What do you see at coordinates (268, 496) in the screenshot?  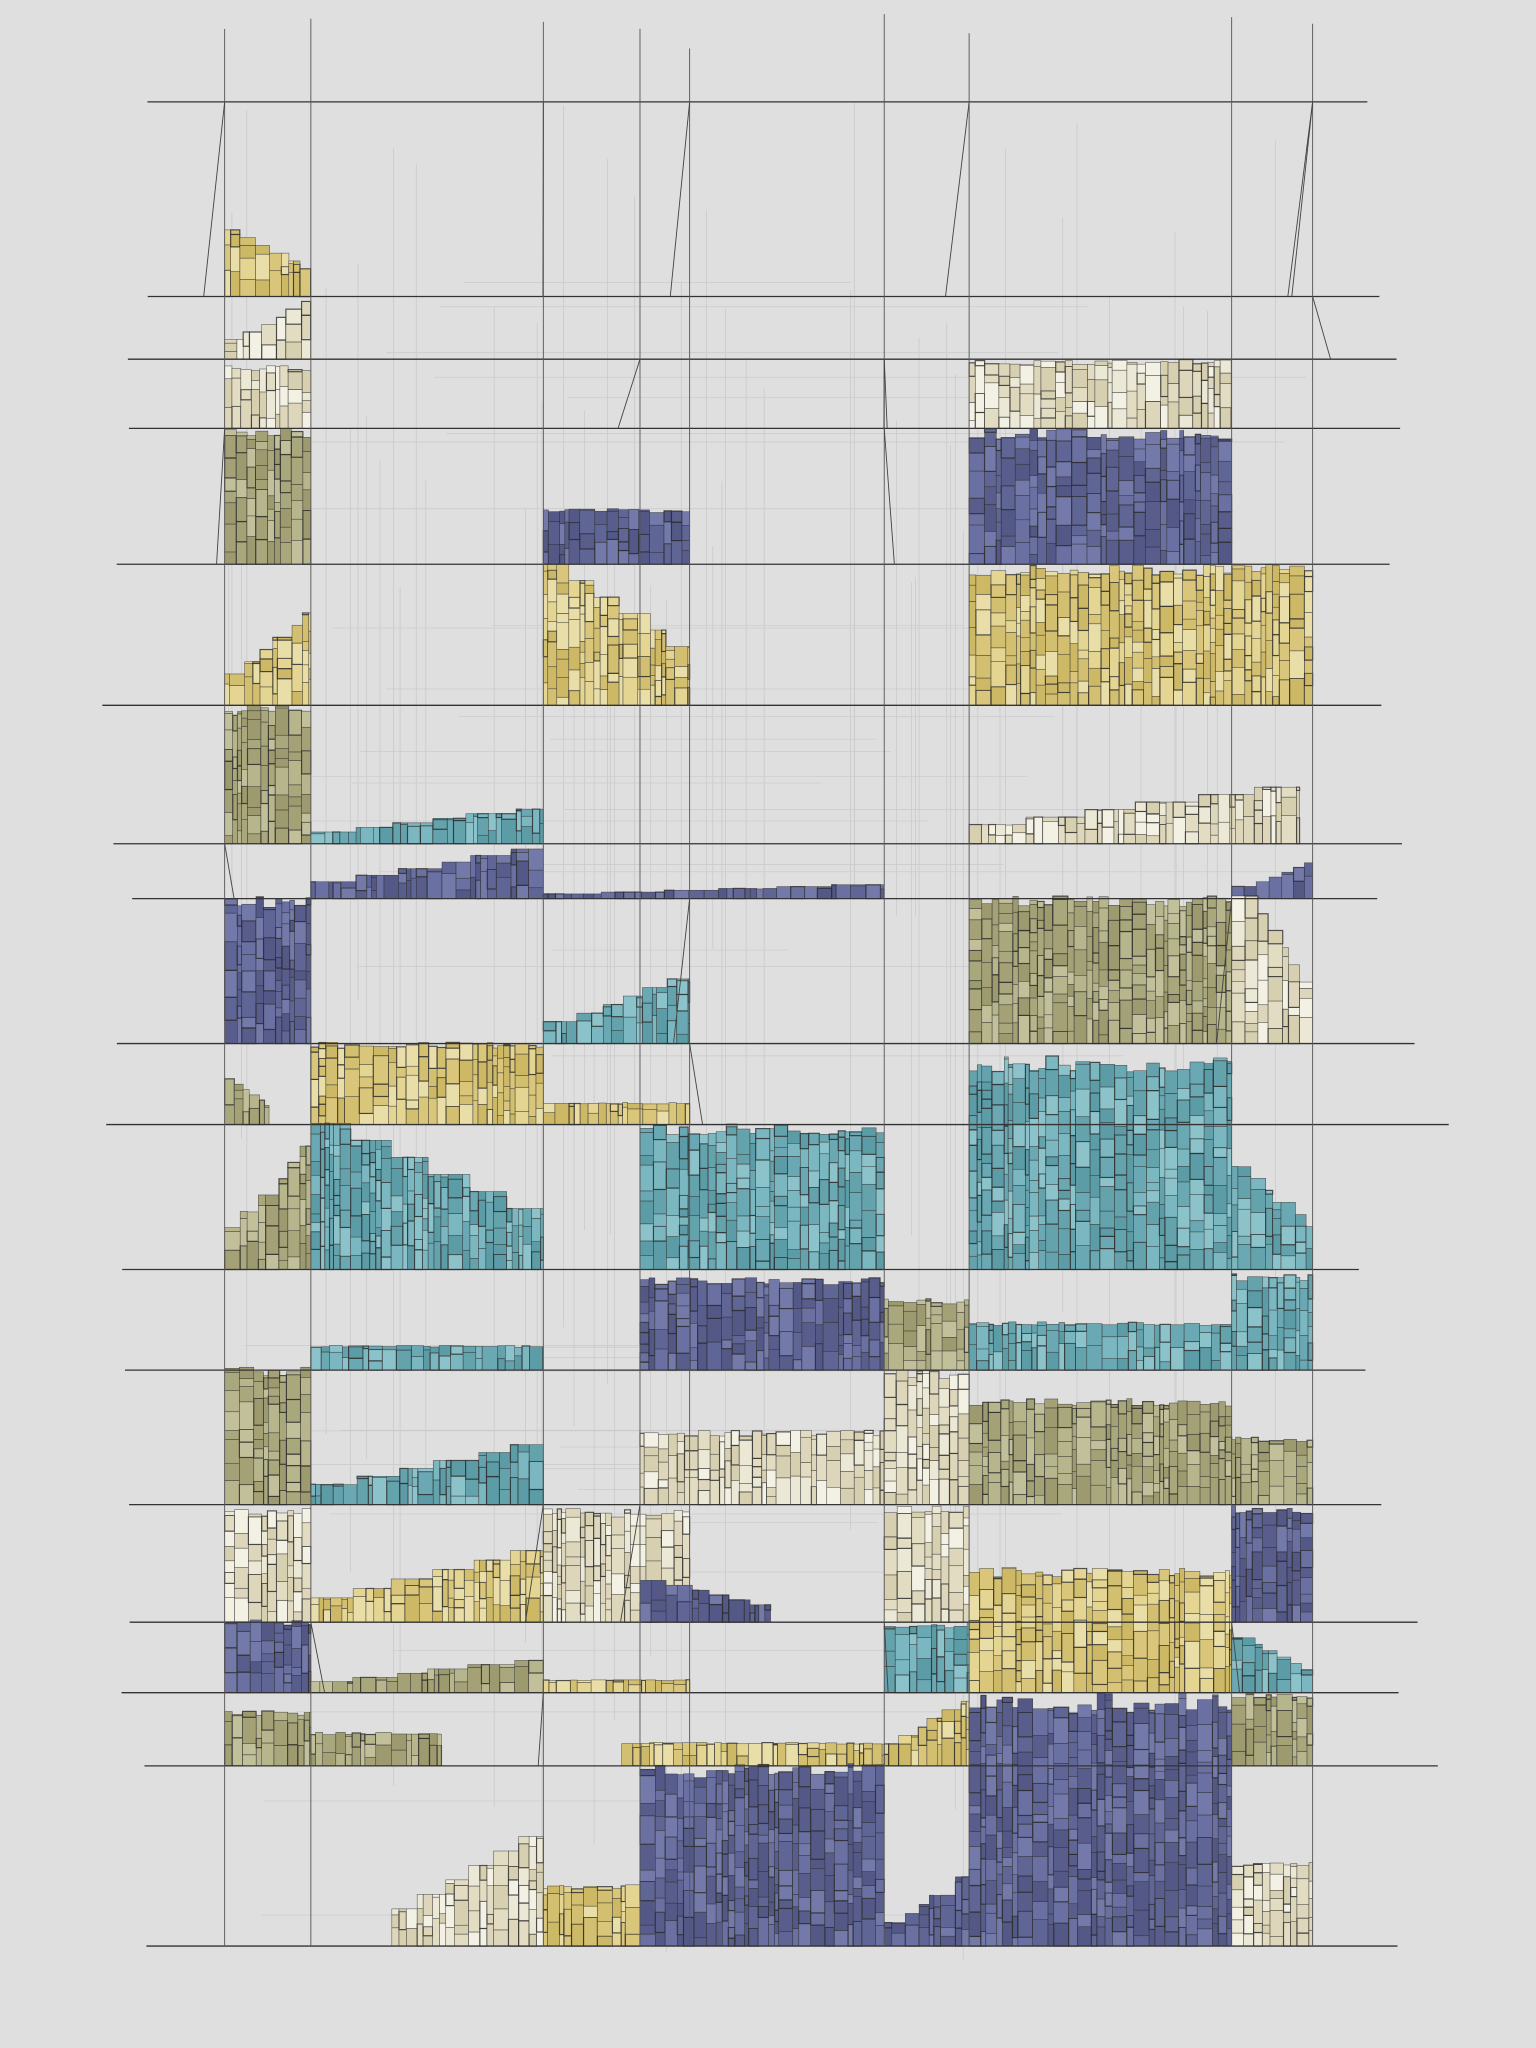 I see `block` at bounding box center [268, 496].